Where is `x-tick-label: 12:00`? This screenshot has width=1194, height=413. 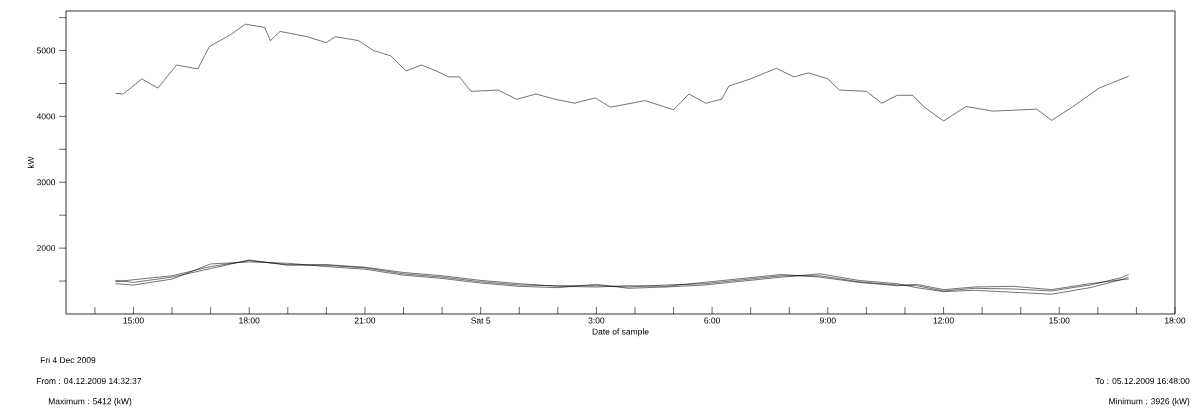 x-tick-label: 12:00 is located at coordinates (943, 320).